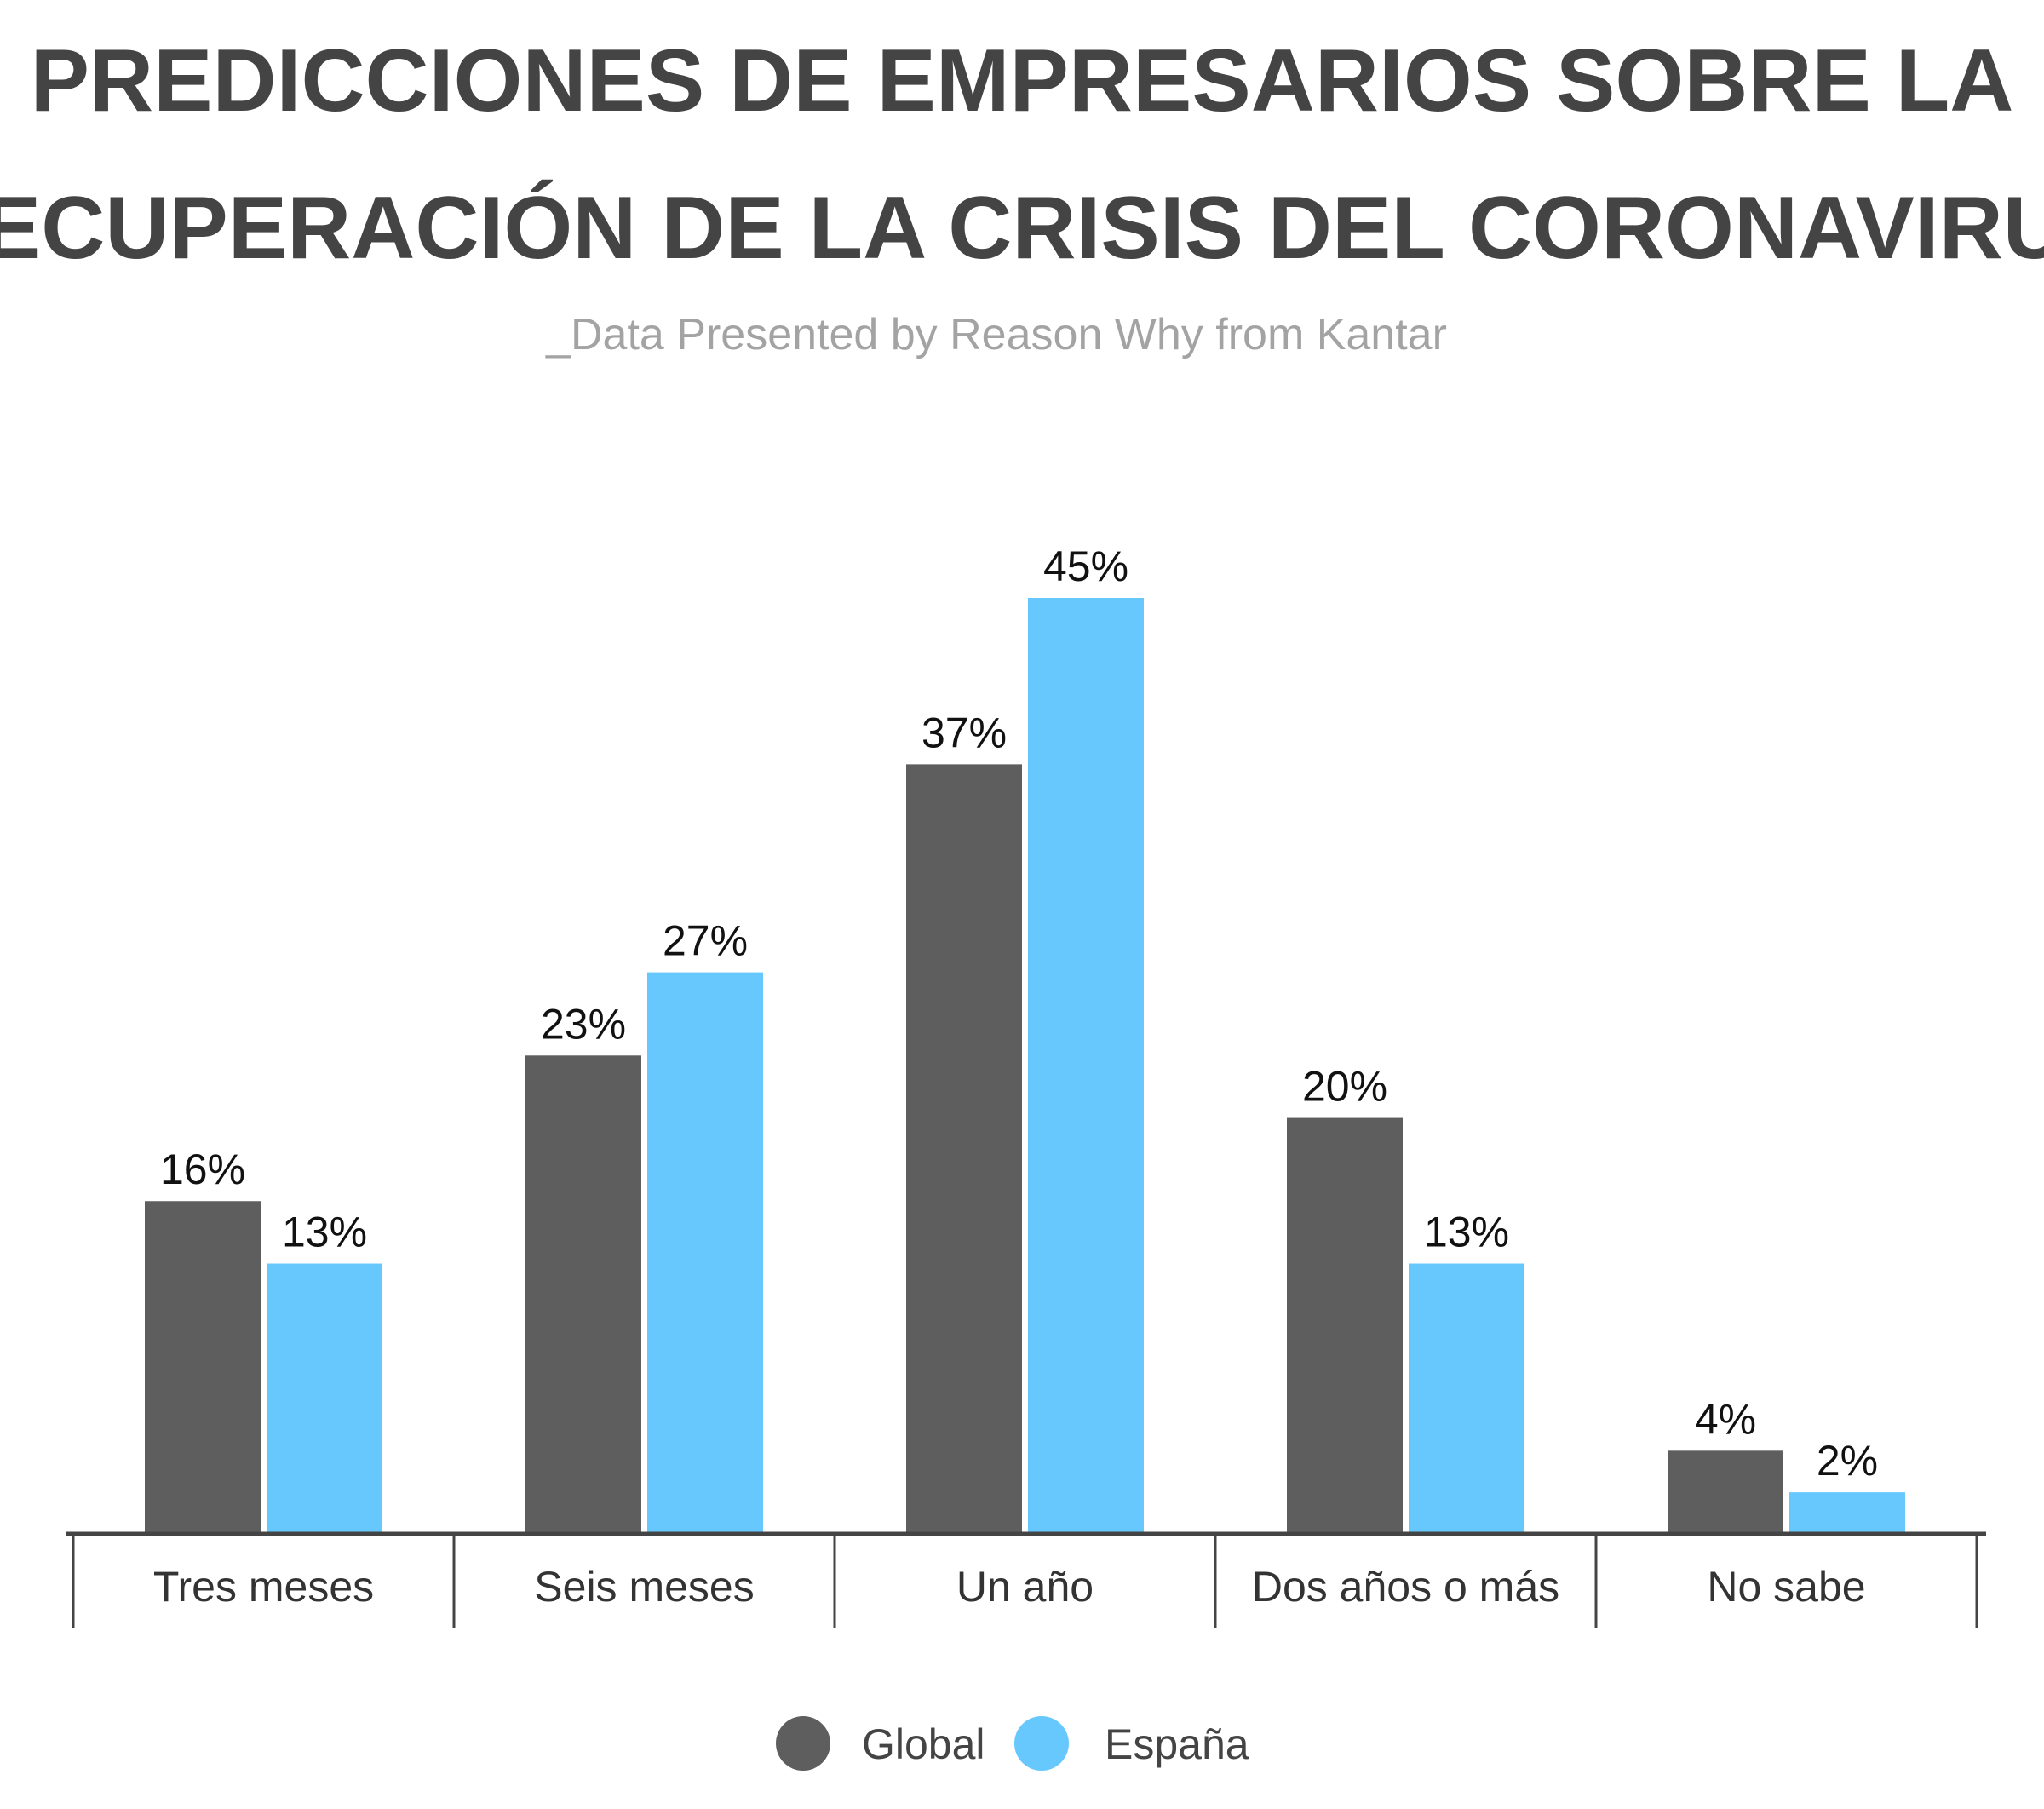 This screenshot has height=1809, width=2044. Describe the element at coordinates (1725, 1419) in the screenshot. I see `data-label-global-5: 4%` at that location.